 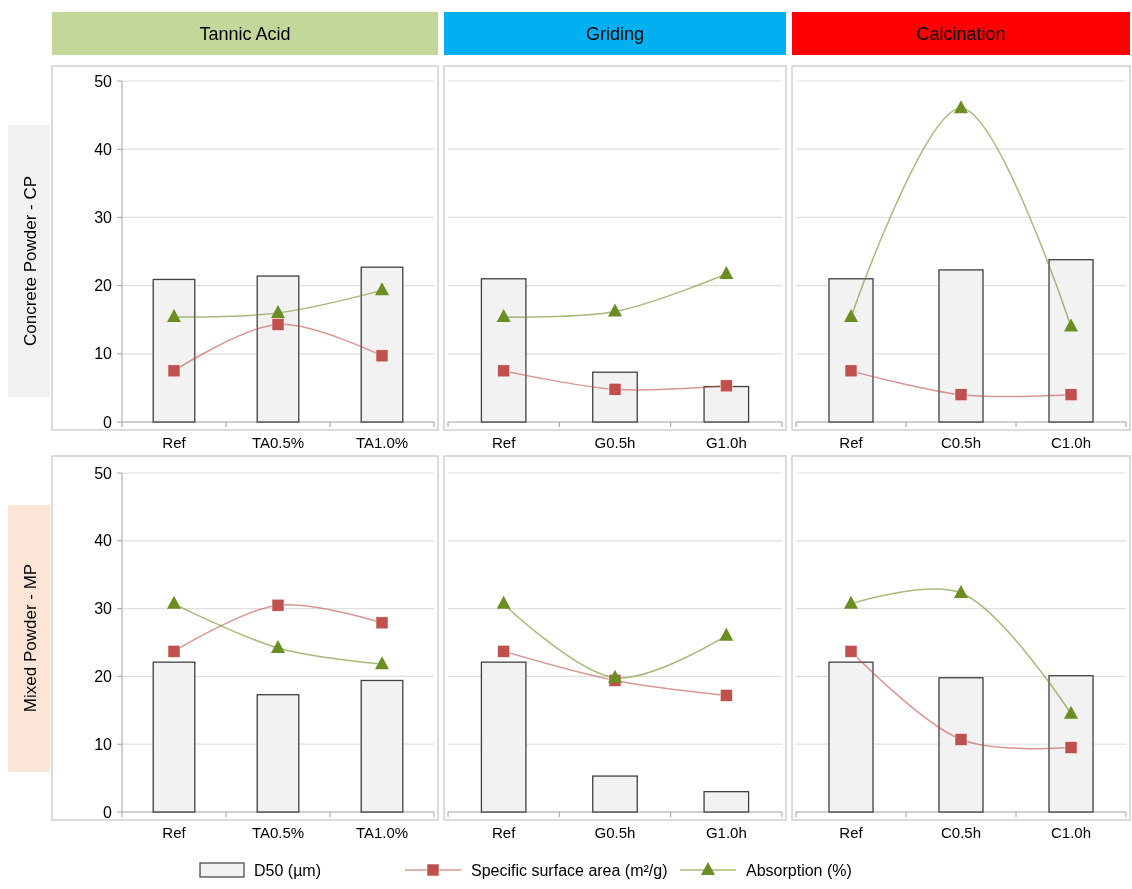 I want to click on y-axis-title: Concrete Powder - CP, so click(x=30, y=261).